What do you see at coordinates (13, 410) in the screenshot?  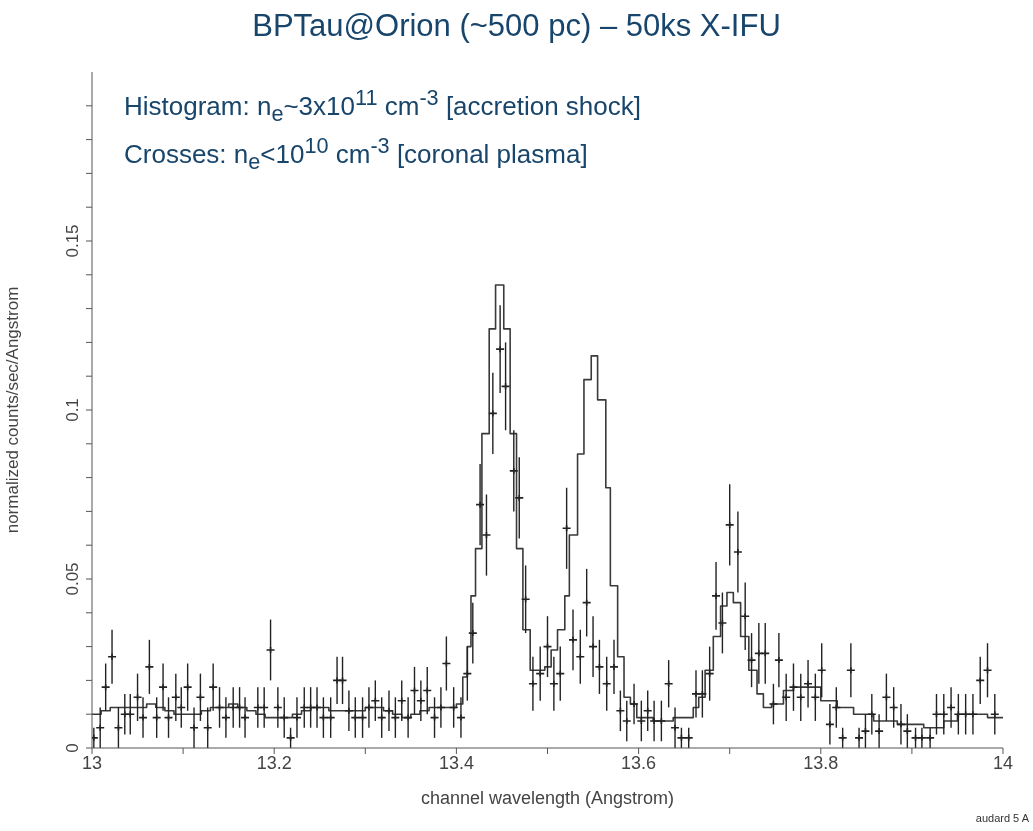 I see `y-axis-title: normalized counts/sec/Angstrom` at bounding box center [13, 410].